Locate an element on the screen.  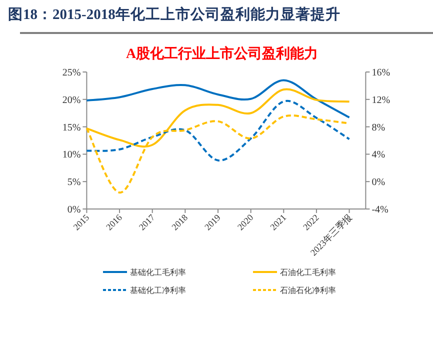
title: 图18：2015-2018年化工上市公司盈利能力显著提升 is located at coordinates (174, 15).